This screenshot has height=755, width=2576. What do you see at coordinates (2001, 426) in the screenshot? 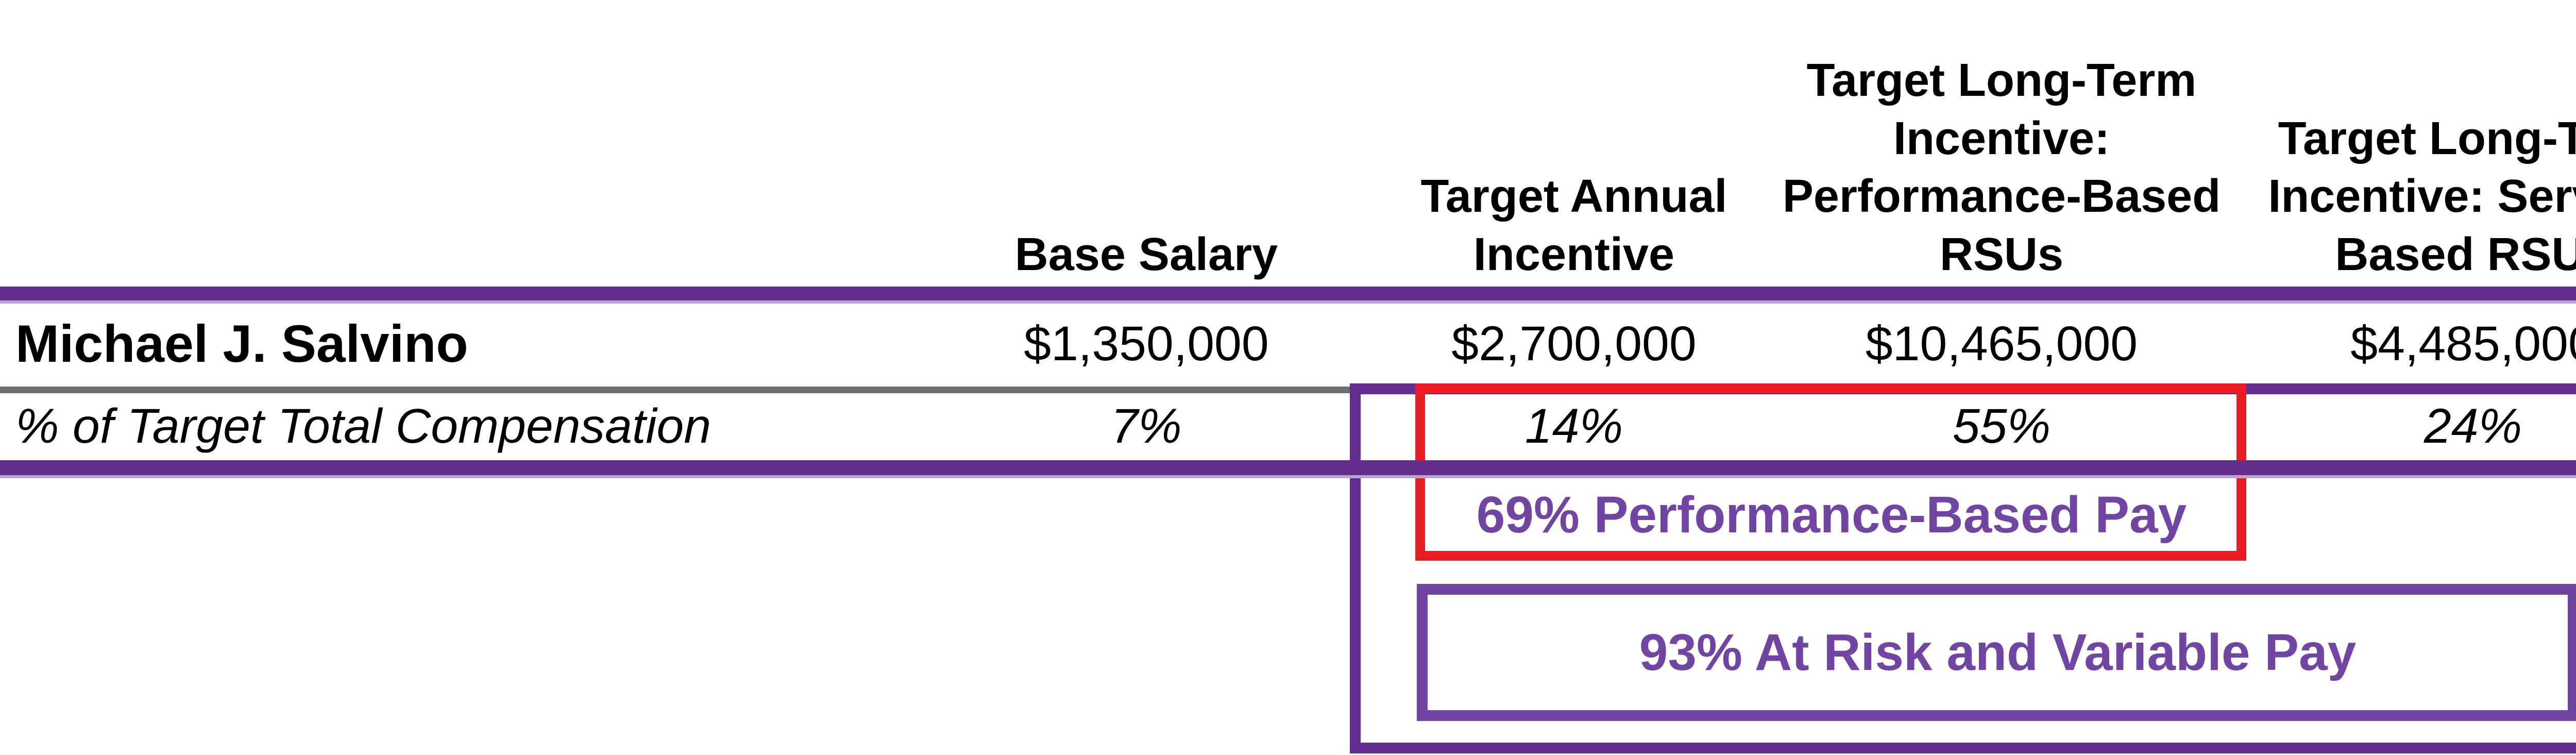
I see `percent-tli-performance-rsus: 55%` at bounding box center [2001, 426].